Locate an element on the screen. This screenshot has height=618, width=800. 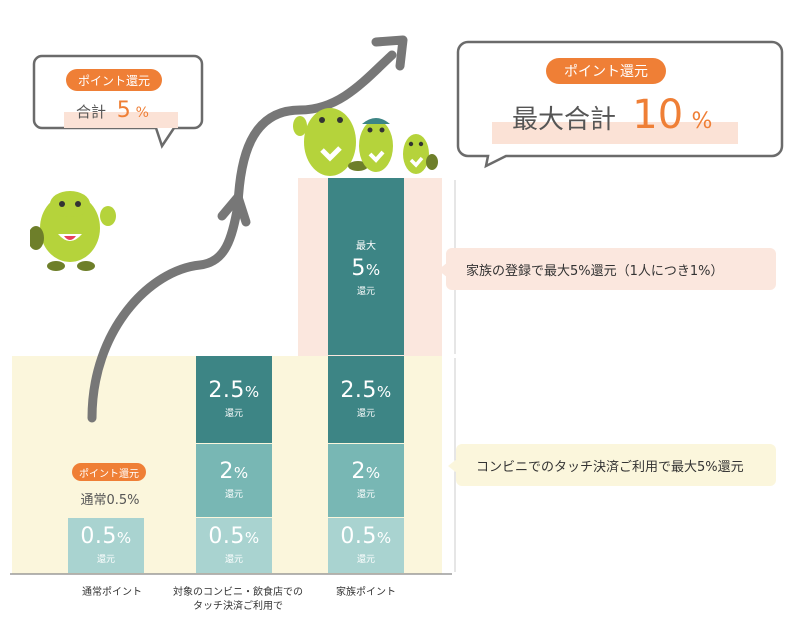
x-label-normal: 通常ポイント is located at coordinates (112, 592).